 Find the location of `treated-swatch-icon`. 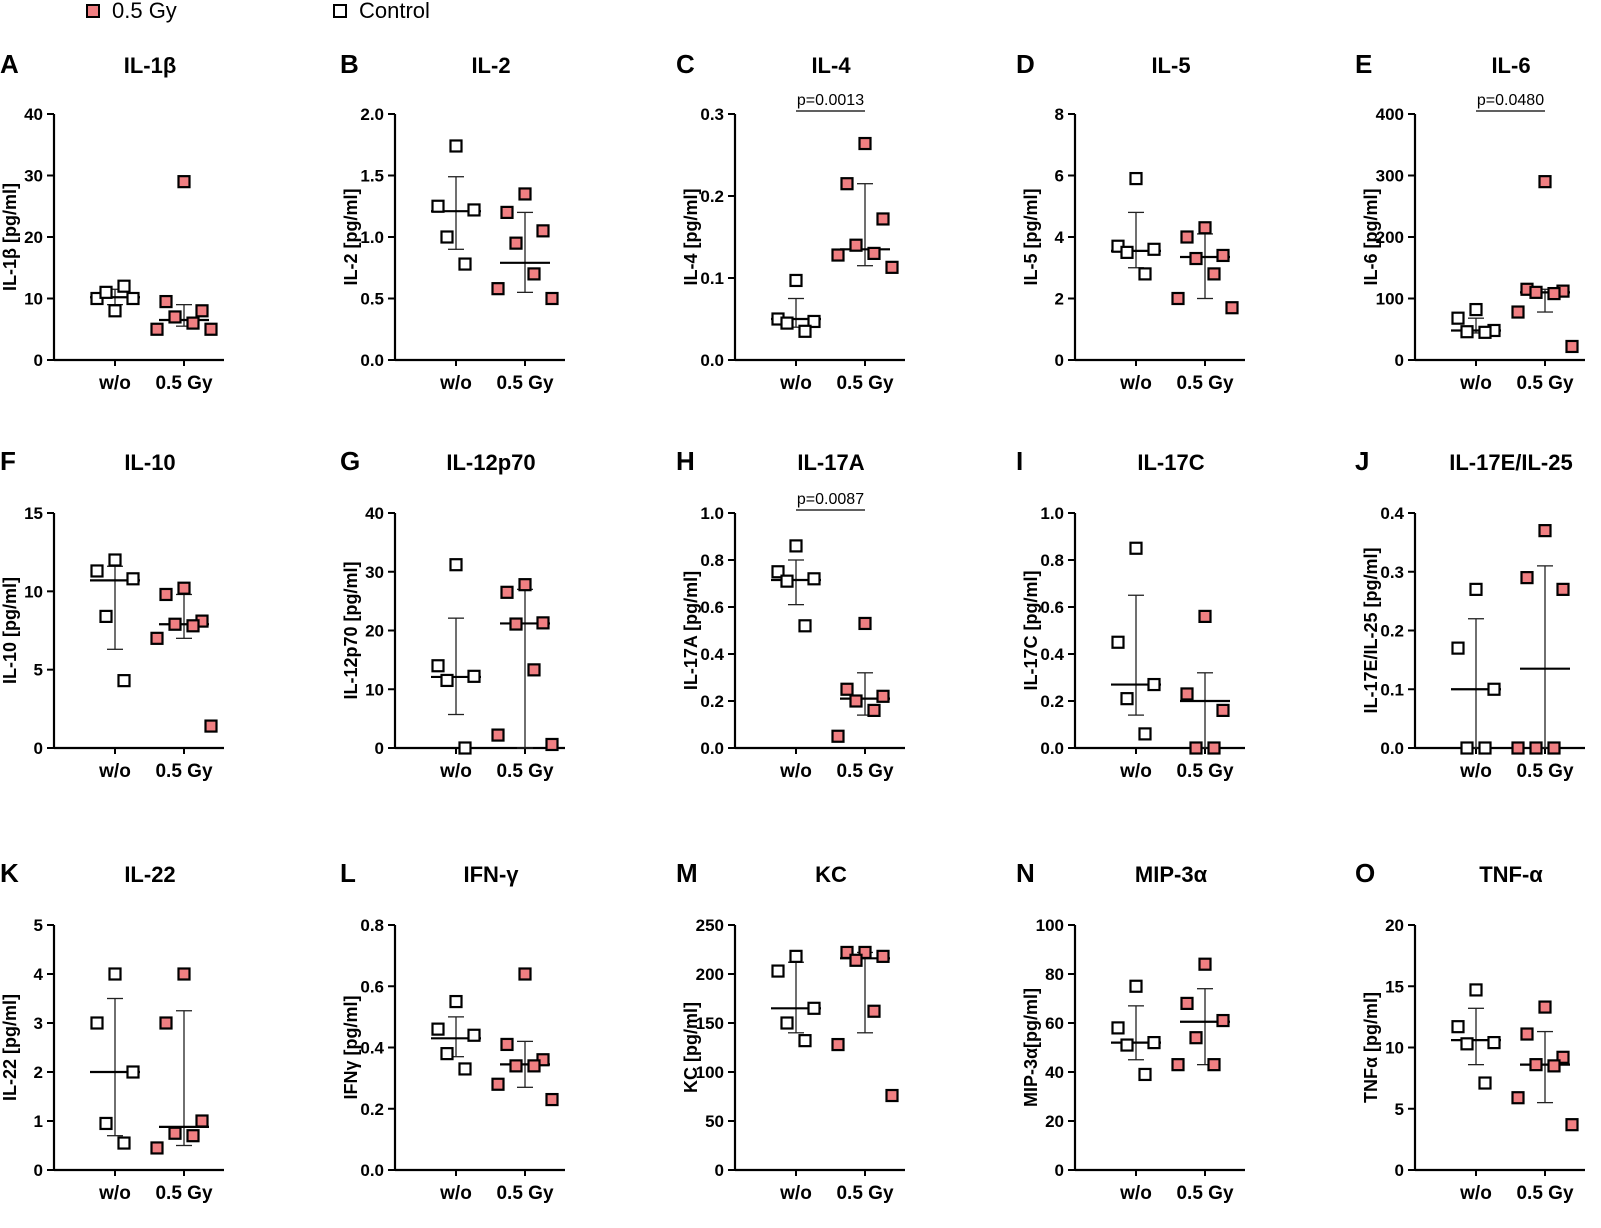

treated-swatch-icon is located at coordinates (93, 11).